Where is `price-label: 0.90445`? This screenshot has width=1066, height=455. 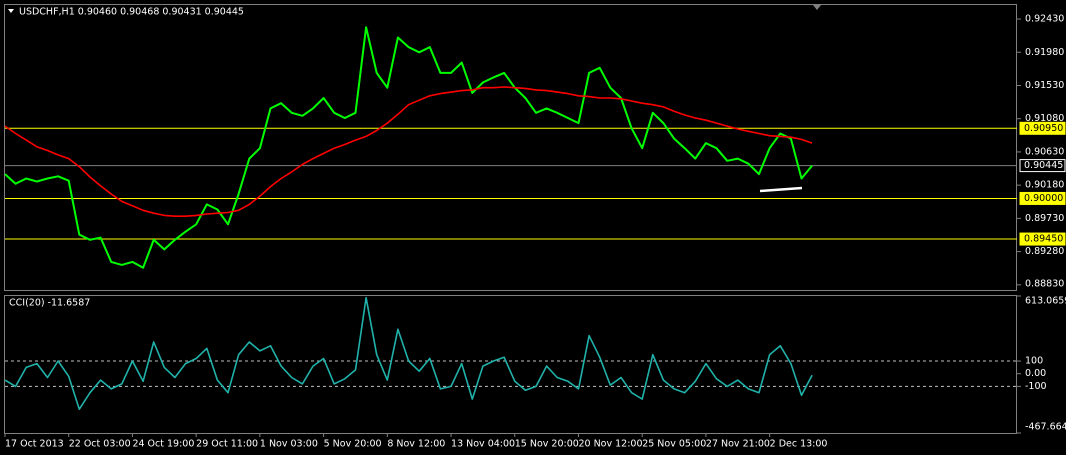 price-label: 0.90445 is located at coordinates (1043, 165).